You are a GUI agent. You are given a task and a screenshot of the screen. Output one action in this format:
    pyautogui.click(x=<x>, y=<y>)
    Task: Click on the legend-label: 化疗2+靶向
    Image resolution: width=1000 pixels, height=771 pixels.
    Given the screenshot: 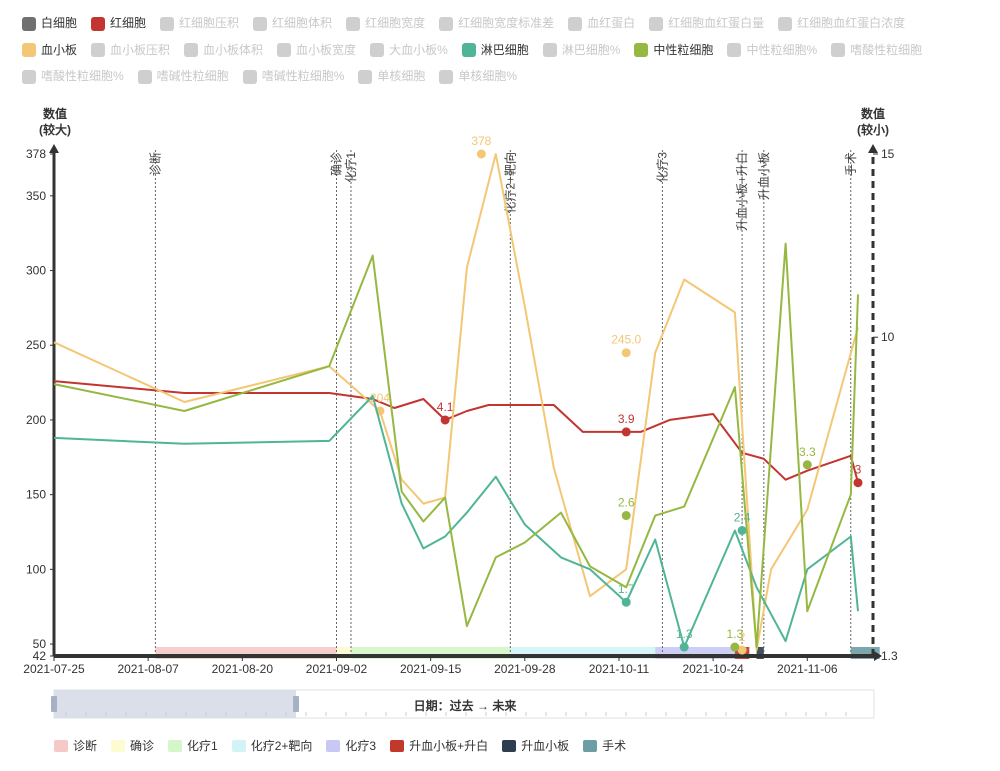 What is the action you would take?
    pyautogui.click(x=281, y=746)
    